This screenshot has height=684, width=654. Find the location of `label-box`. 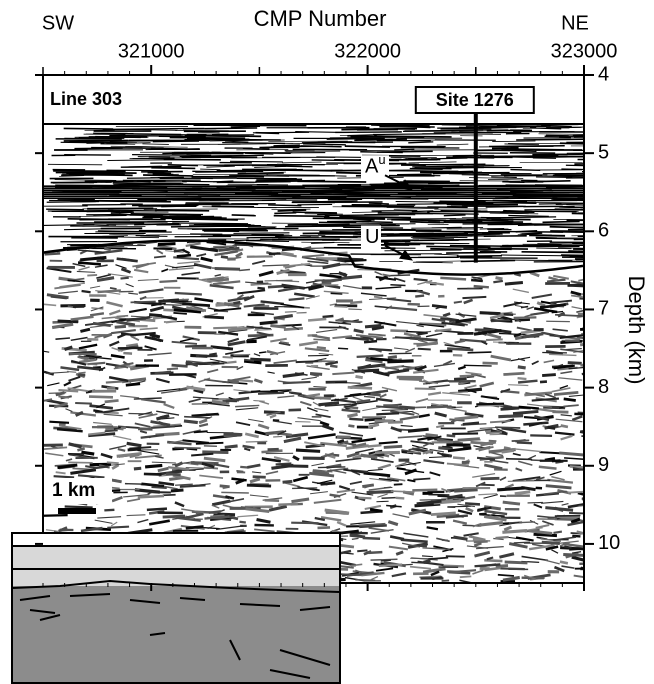

label-box is located at coordinates (80, 491).